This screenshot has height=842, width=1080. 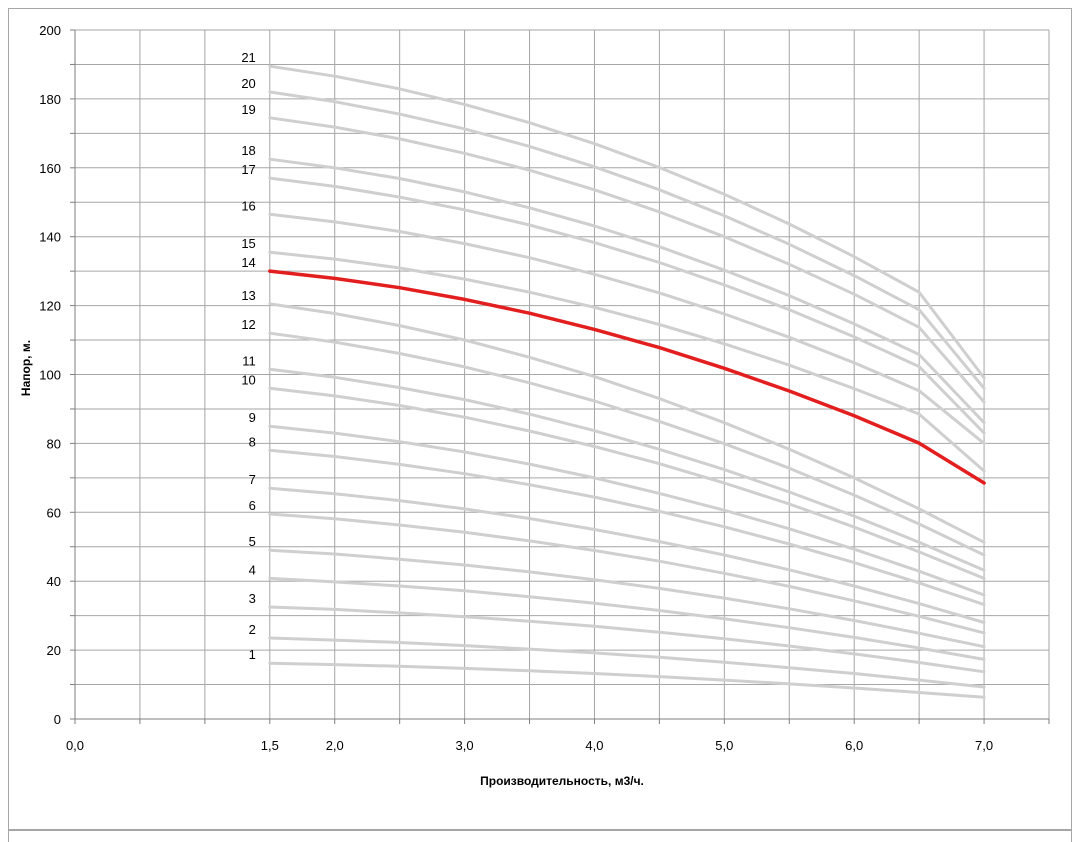 What do you see at coordinates (724, 745) in the screenshot?
I see `x-tick-label: 5,0` at bounding box center [724, 745].